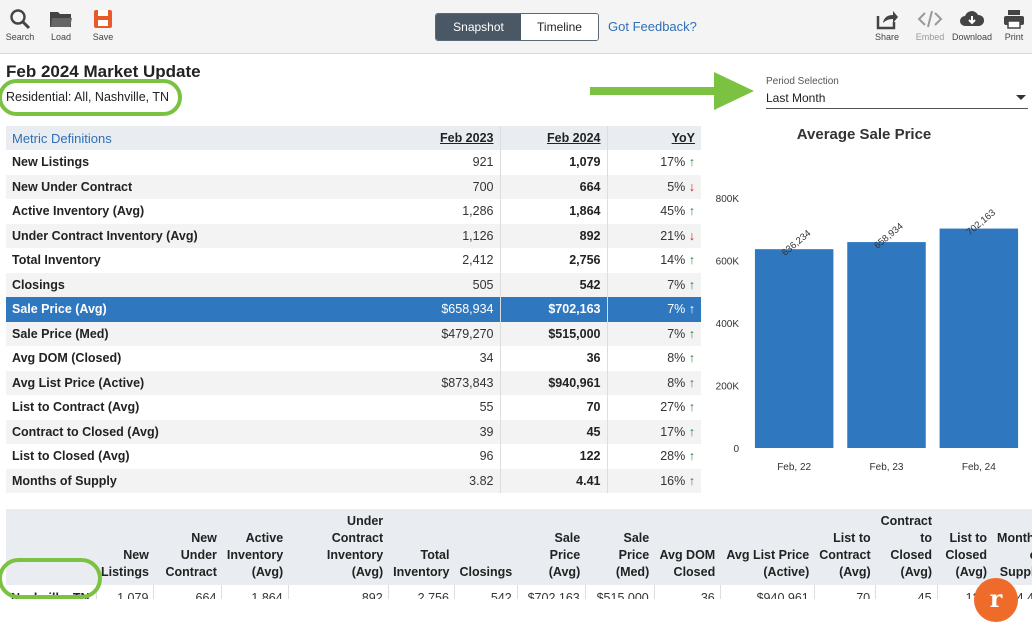 The width and height of the screenshot is (1032, 622). What do you see at coordinates (930, 19) in the screenshot?
I see `code-icon` at bounding box center [930, 19].